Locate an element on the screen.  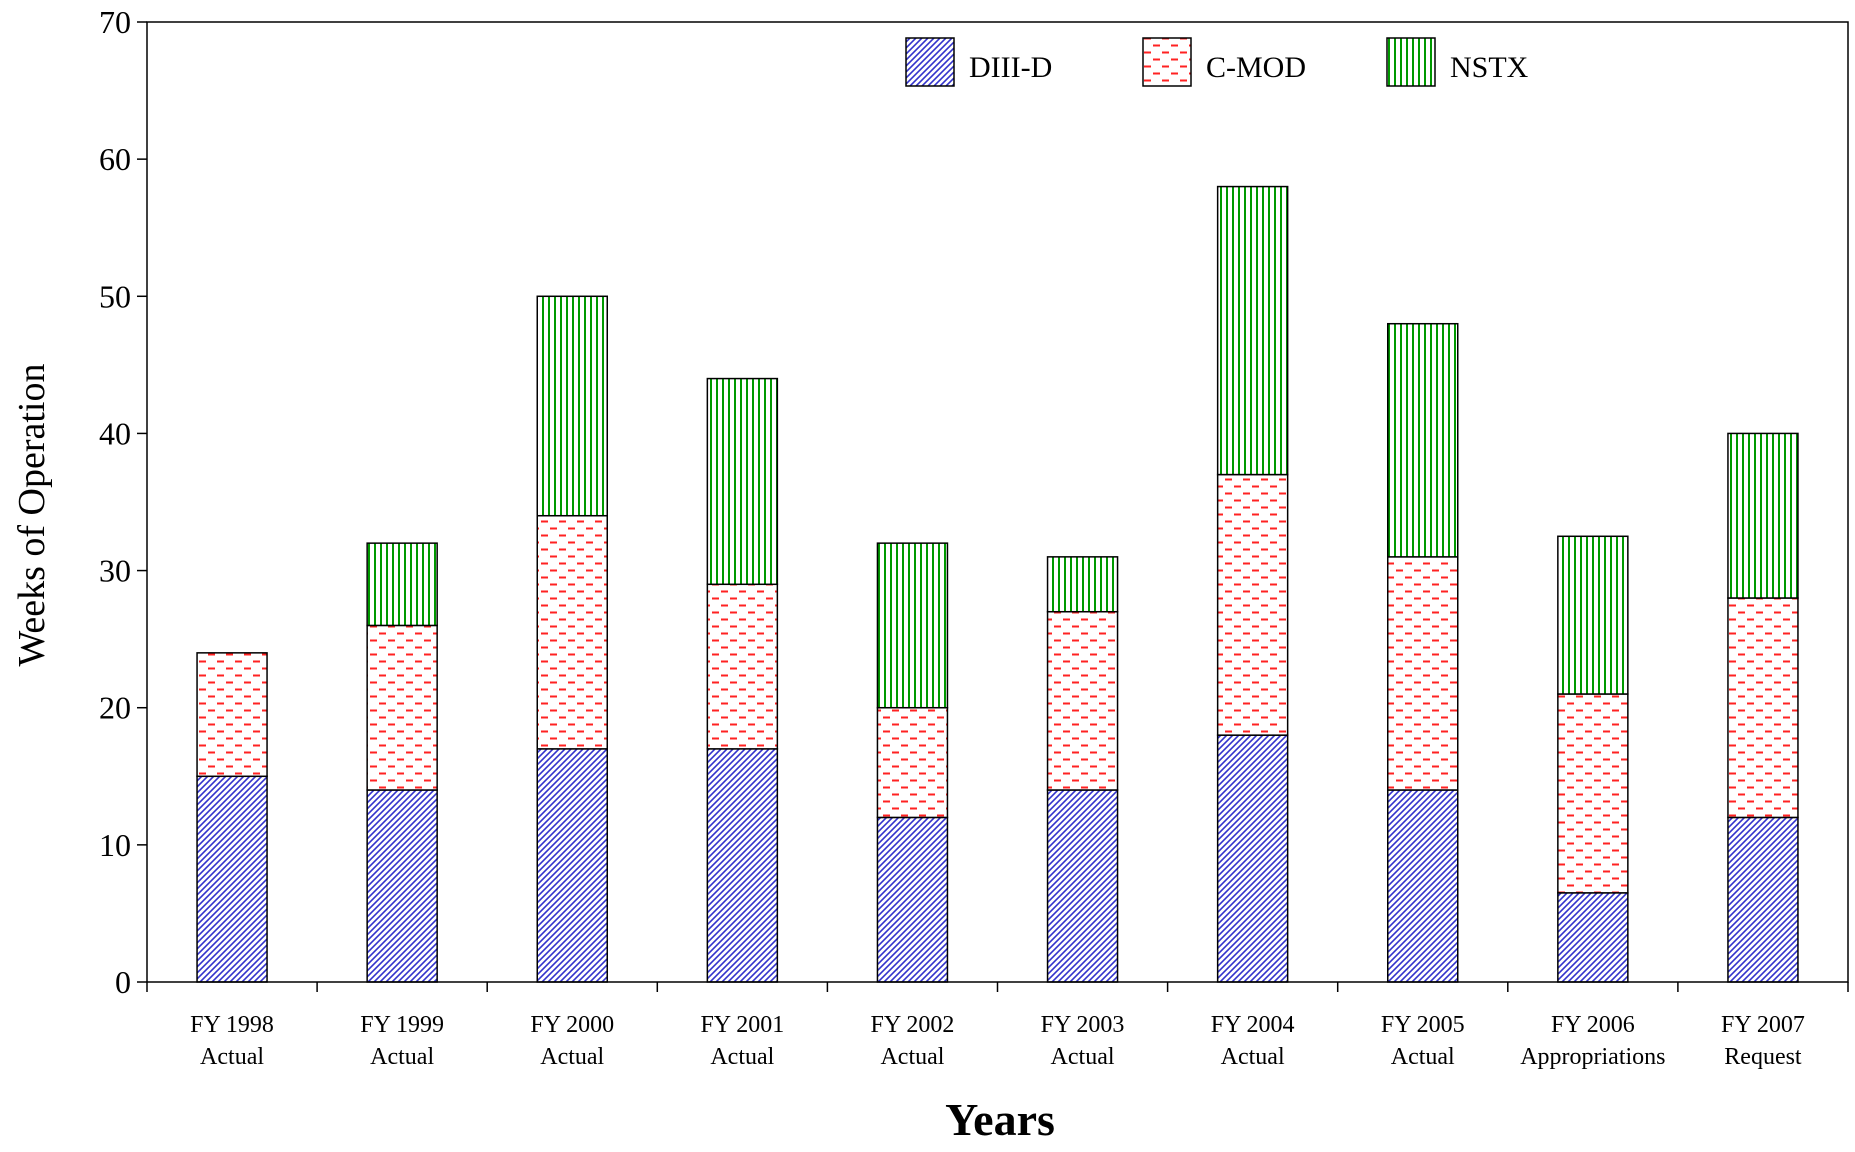
x-tick-label: FY 2000 is located at coordinates (572, 1025).